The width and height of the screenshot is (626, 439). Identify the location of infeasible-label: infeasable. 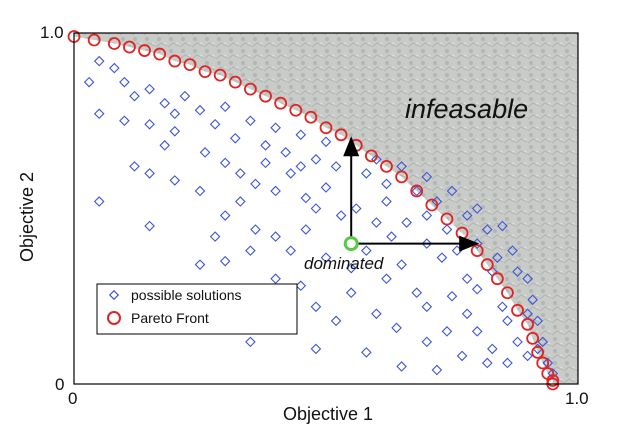
(466, 109).